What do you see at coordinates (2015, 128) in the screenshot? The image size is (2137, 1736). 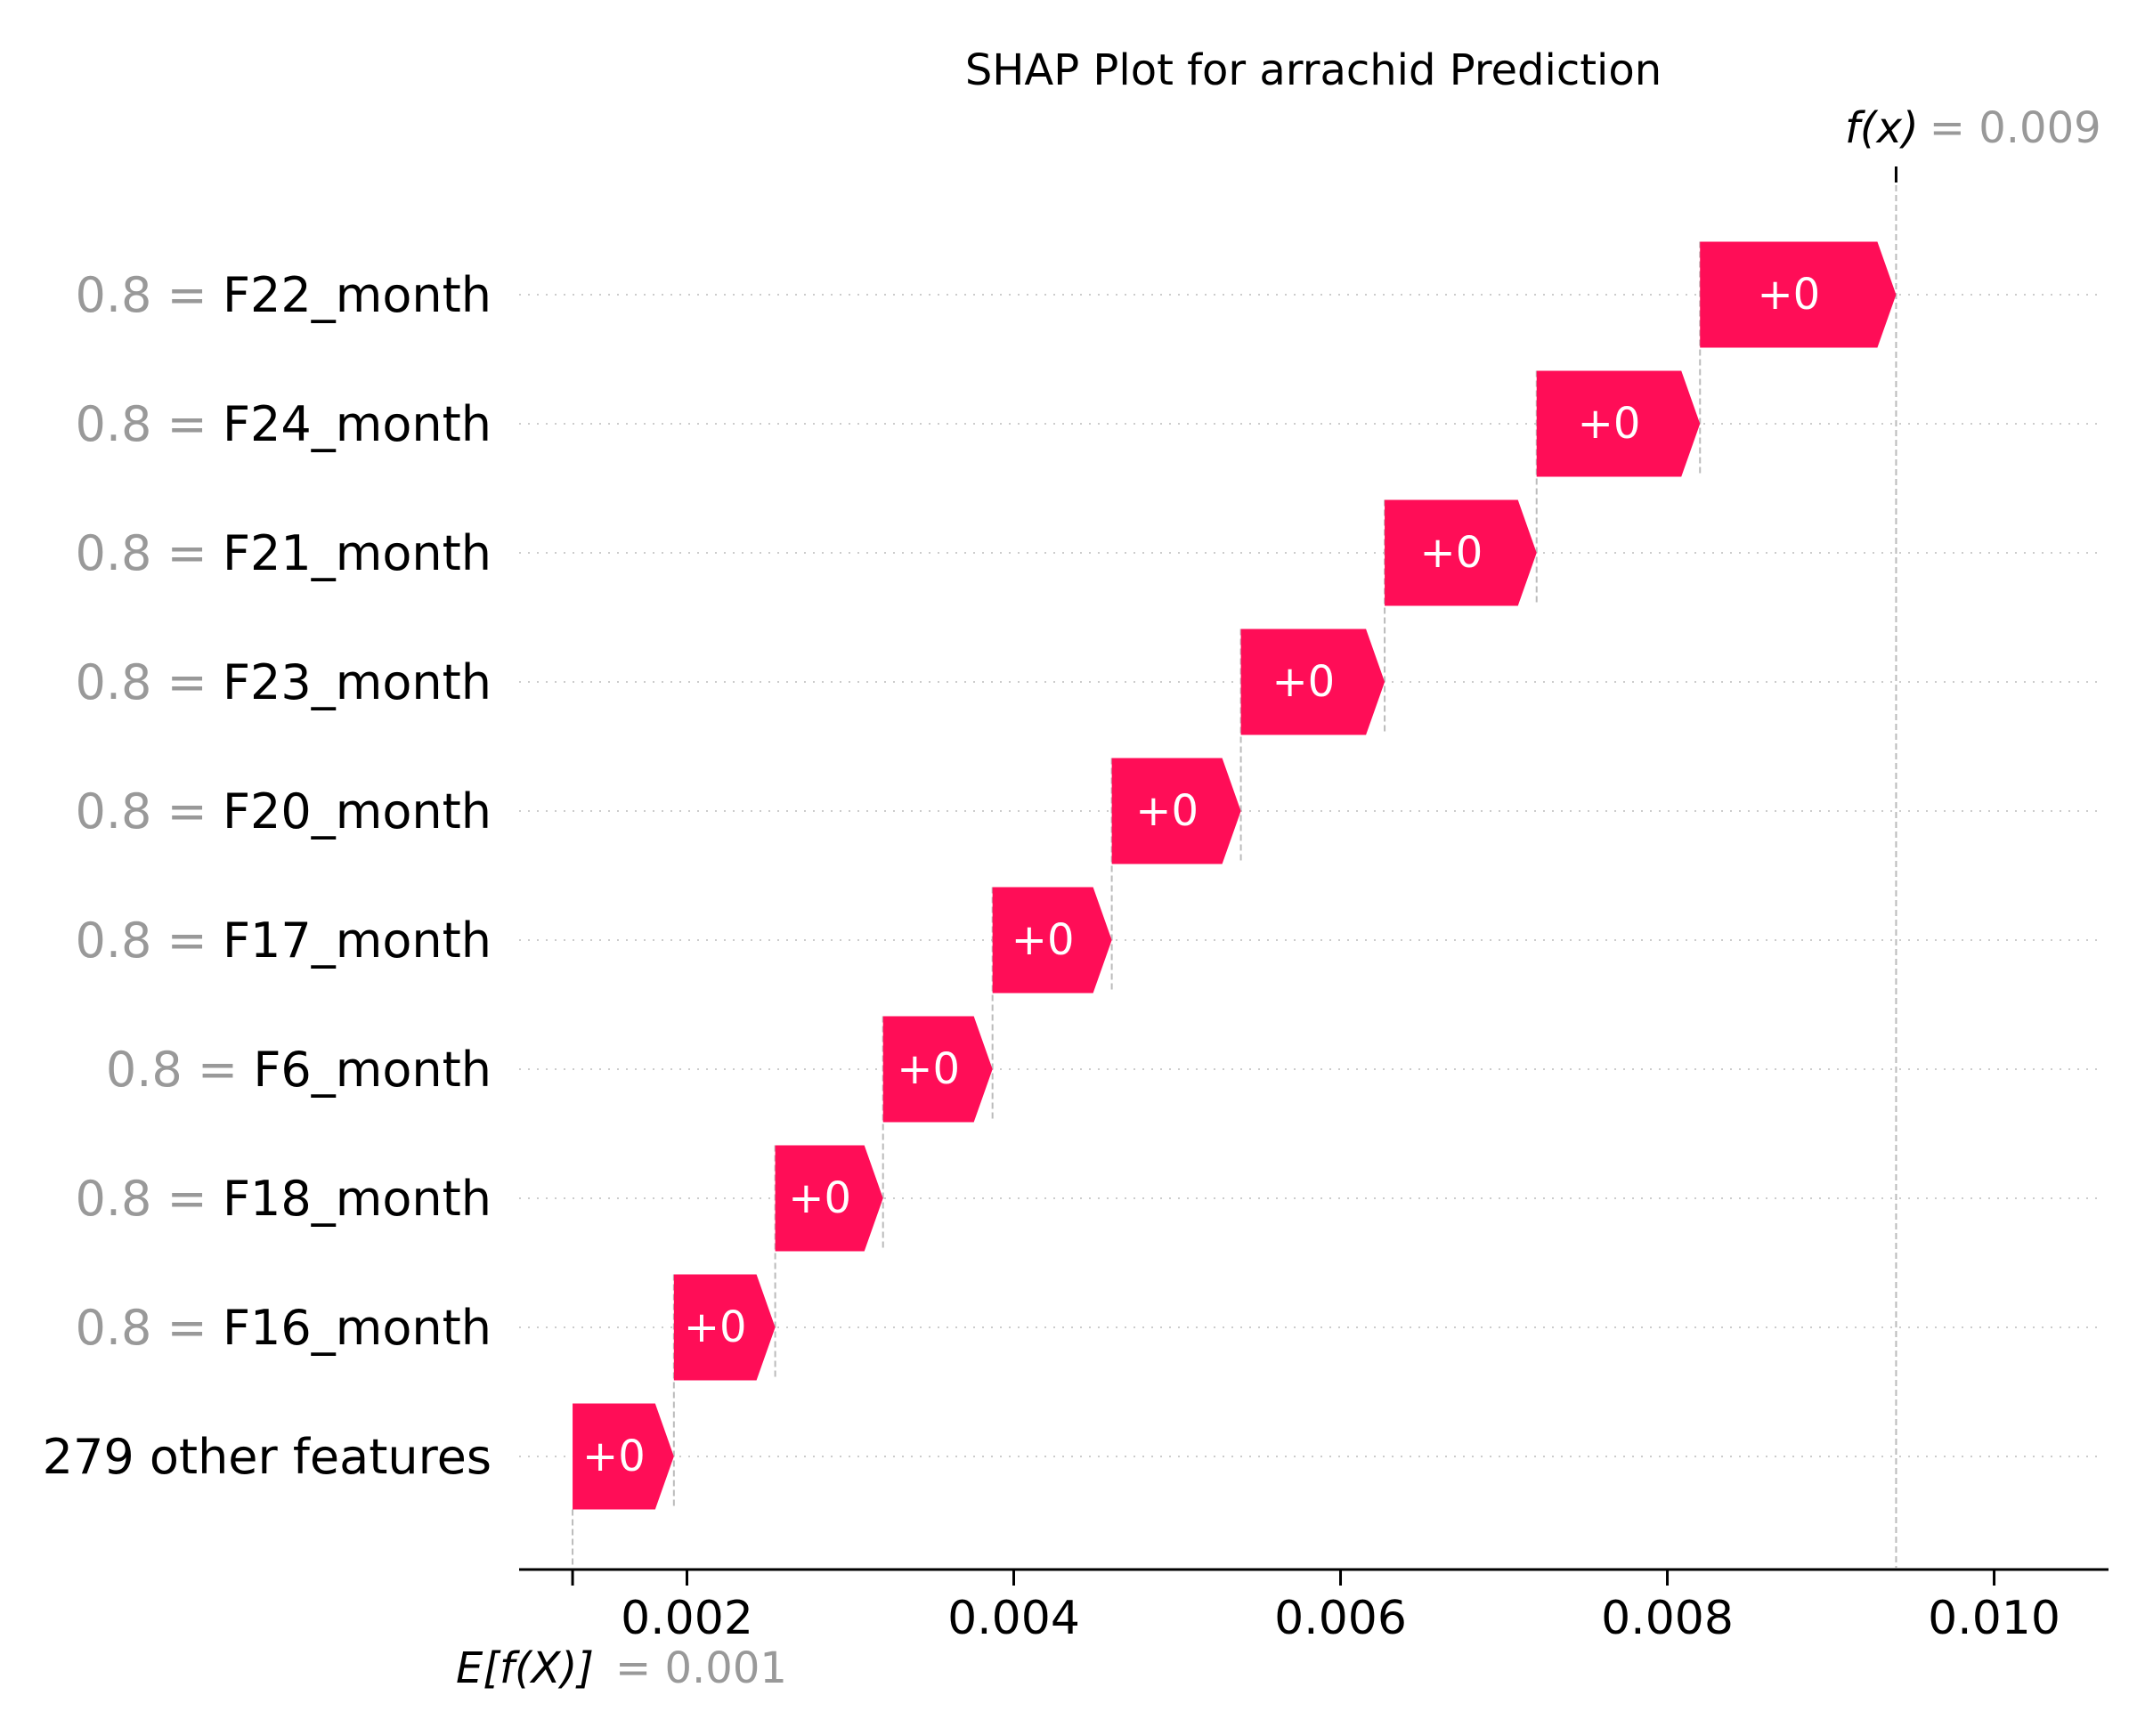 I see `output-value-number: = 0.009` at bounding box center [2015, 128].